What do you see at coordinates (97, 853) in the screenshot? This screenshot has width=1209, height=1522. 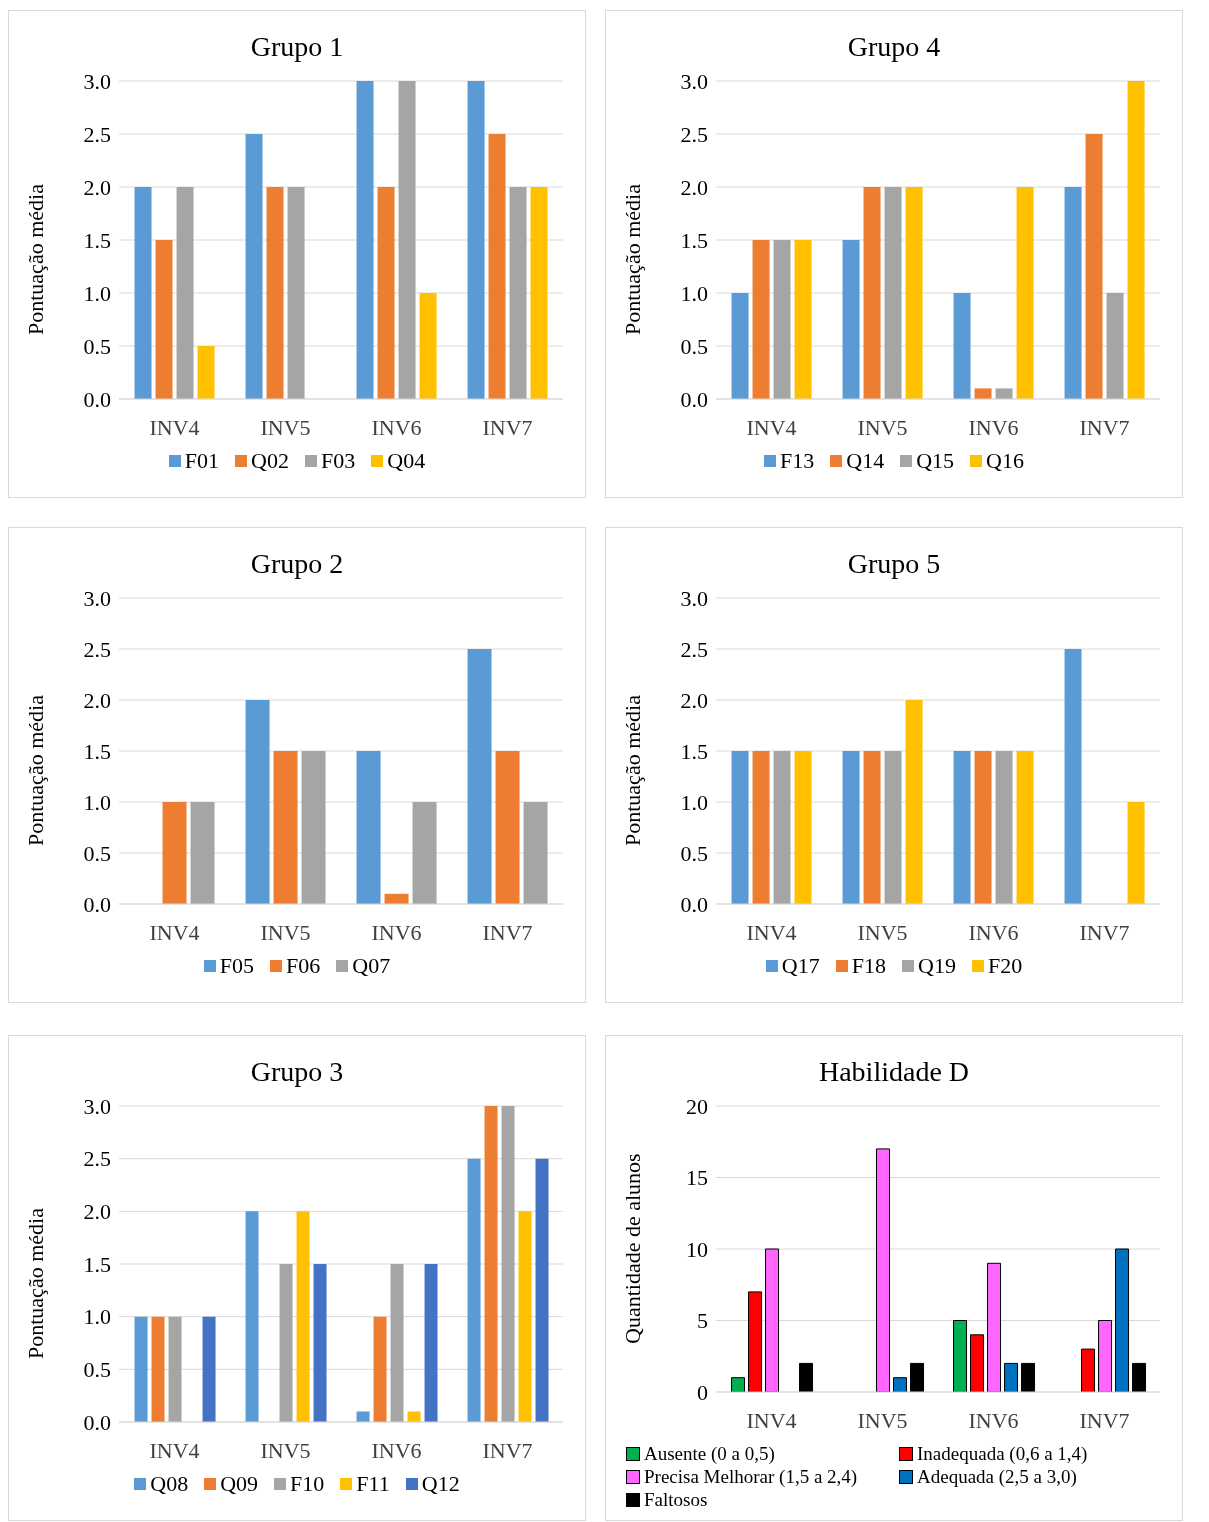 I see `y-tick-label: 0.5` at bounding box center [97, 853].